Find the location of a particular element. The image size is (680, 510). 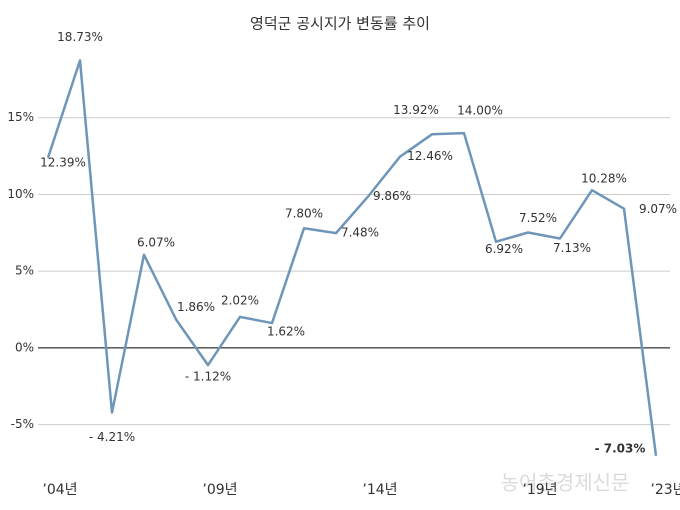

y-tick-label: 10% is located at coordinates (20, 194).